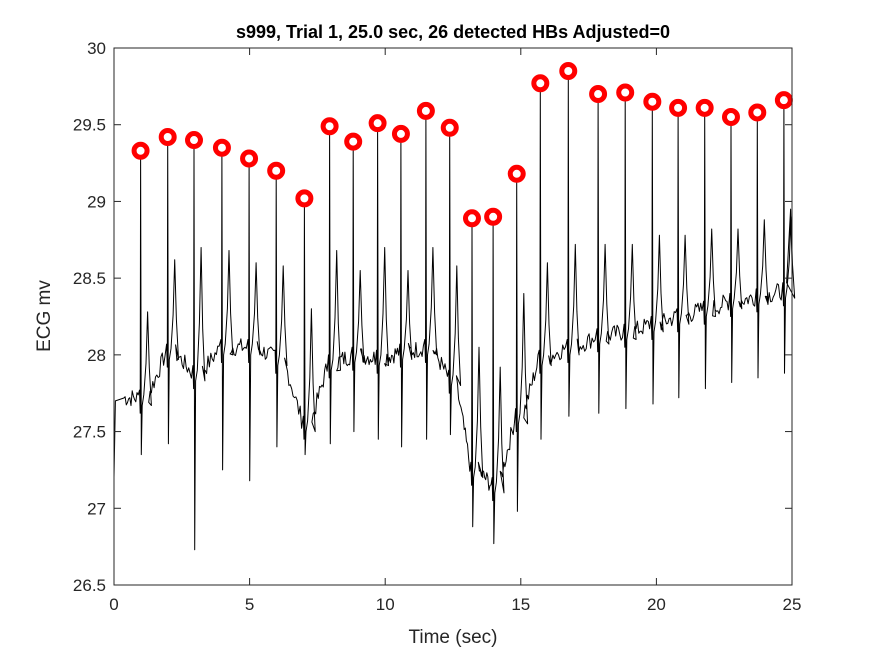 Image resolution: width=875 pixels, height=656 pixels. What do you see at coordinates (792, 604) in the screenshot?
I see `x-tick-label: 25` at bounding box center [792, 604].